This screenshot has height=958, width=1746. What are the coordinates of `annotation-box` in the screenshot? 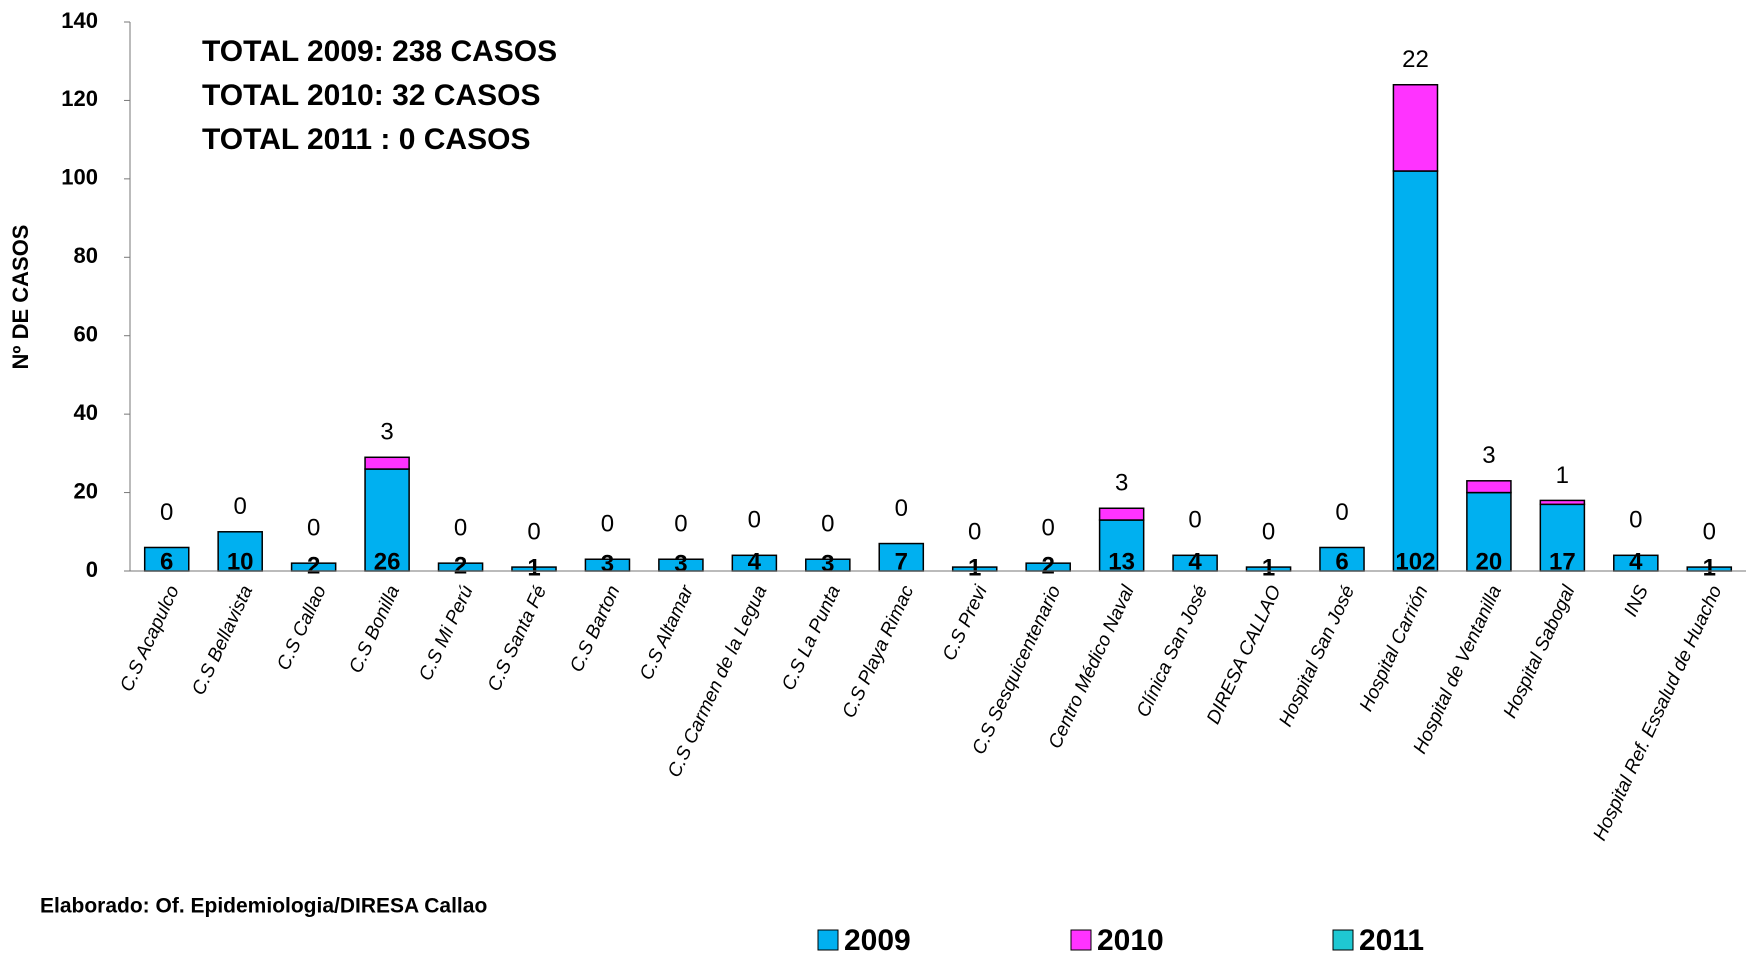 It's located at (463, 111).